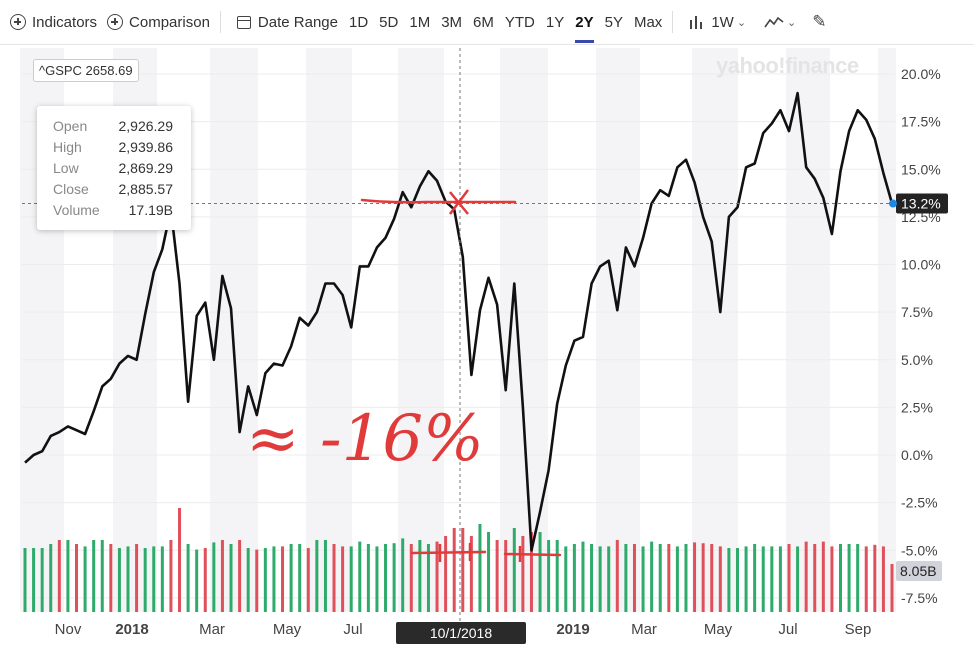 The image size is (974, 672). Describe the element at coordinates (287, 22) in the screenshot. I see `date-range-button: Date Range` at that location.